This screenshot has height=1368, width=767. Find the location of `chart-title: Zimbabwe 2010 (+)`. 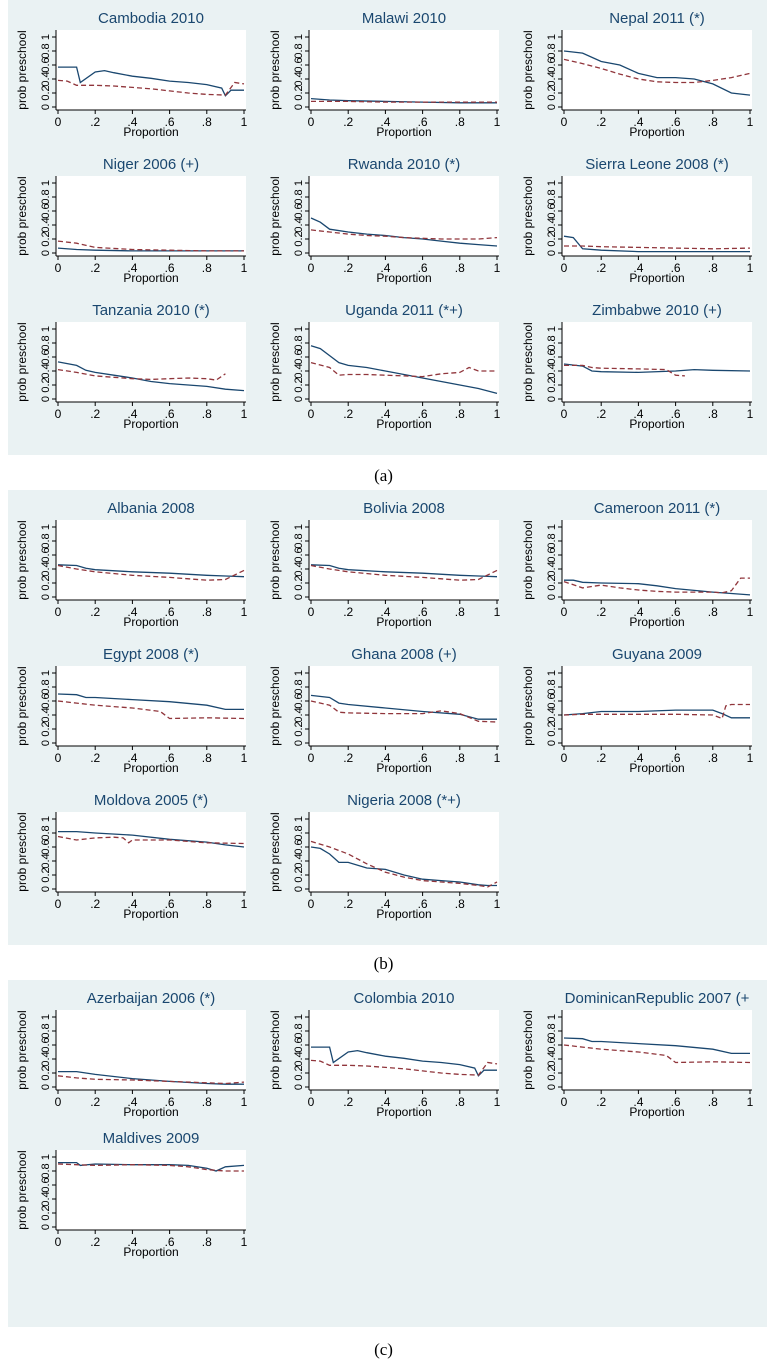

chart-title: Zimbabwe 2010 (+) is located at coordinates (657, 310).